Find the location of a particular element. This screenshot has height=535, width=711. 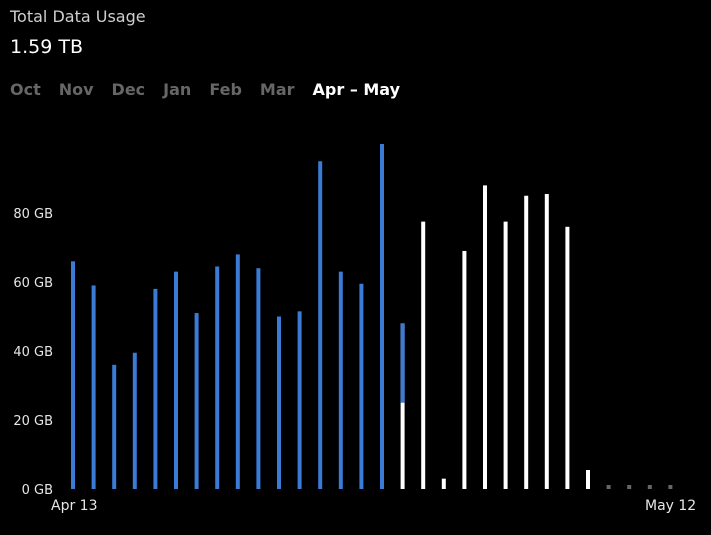

y-tick-label: 80 GB is located at coordinates (33, 214).